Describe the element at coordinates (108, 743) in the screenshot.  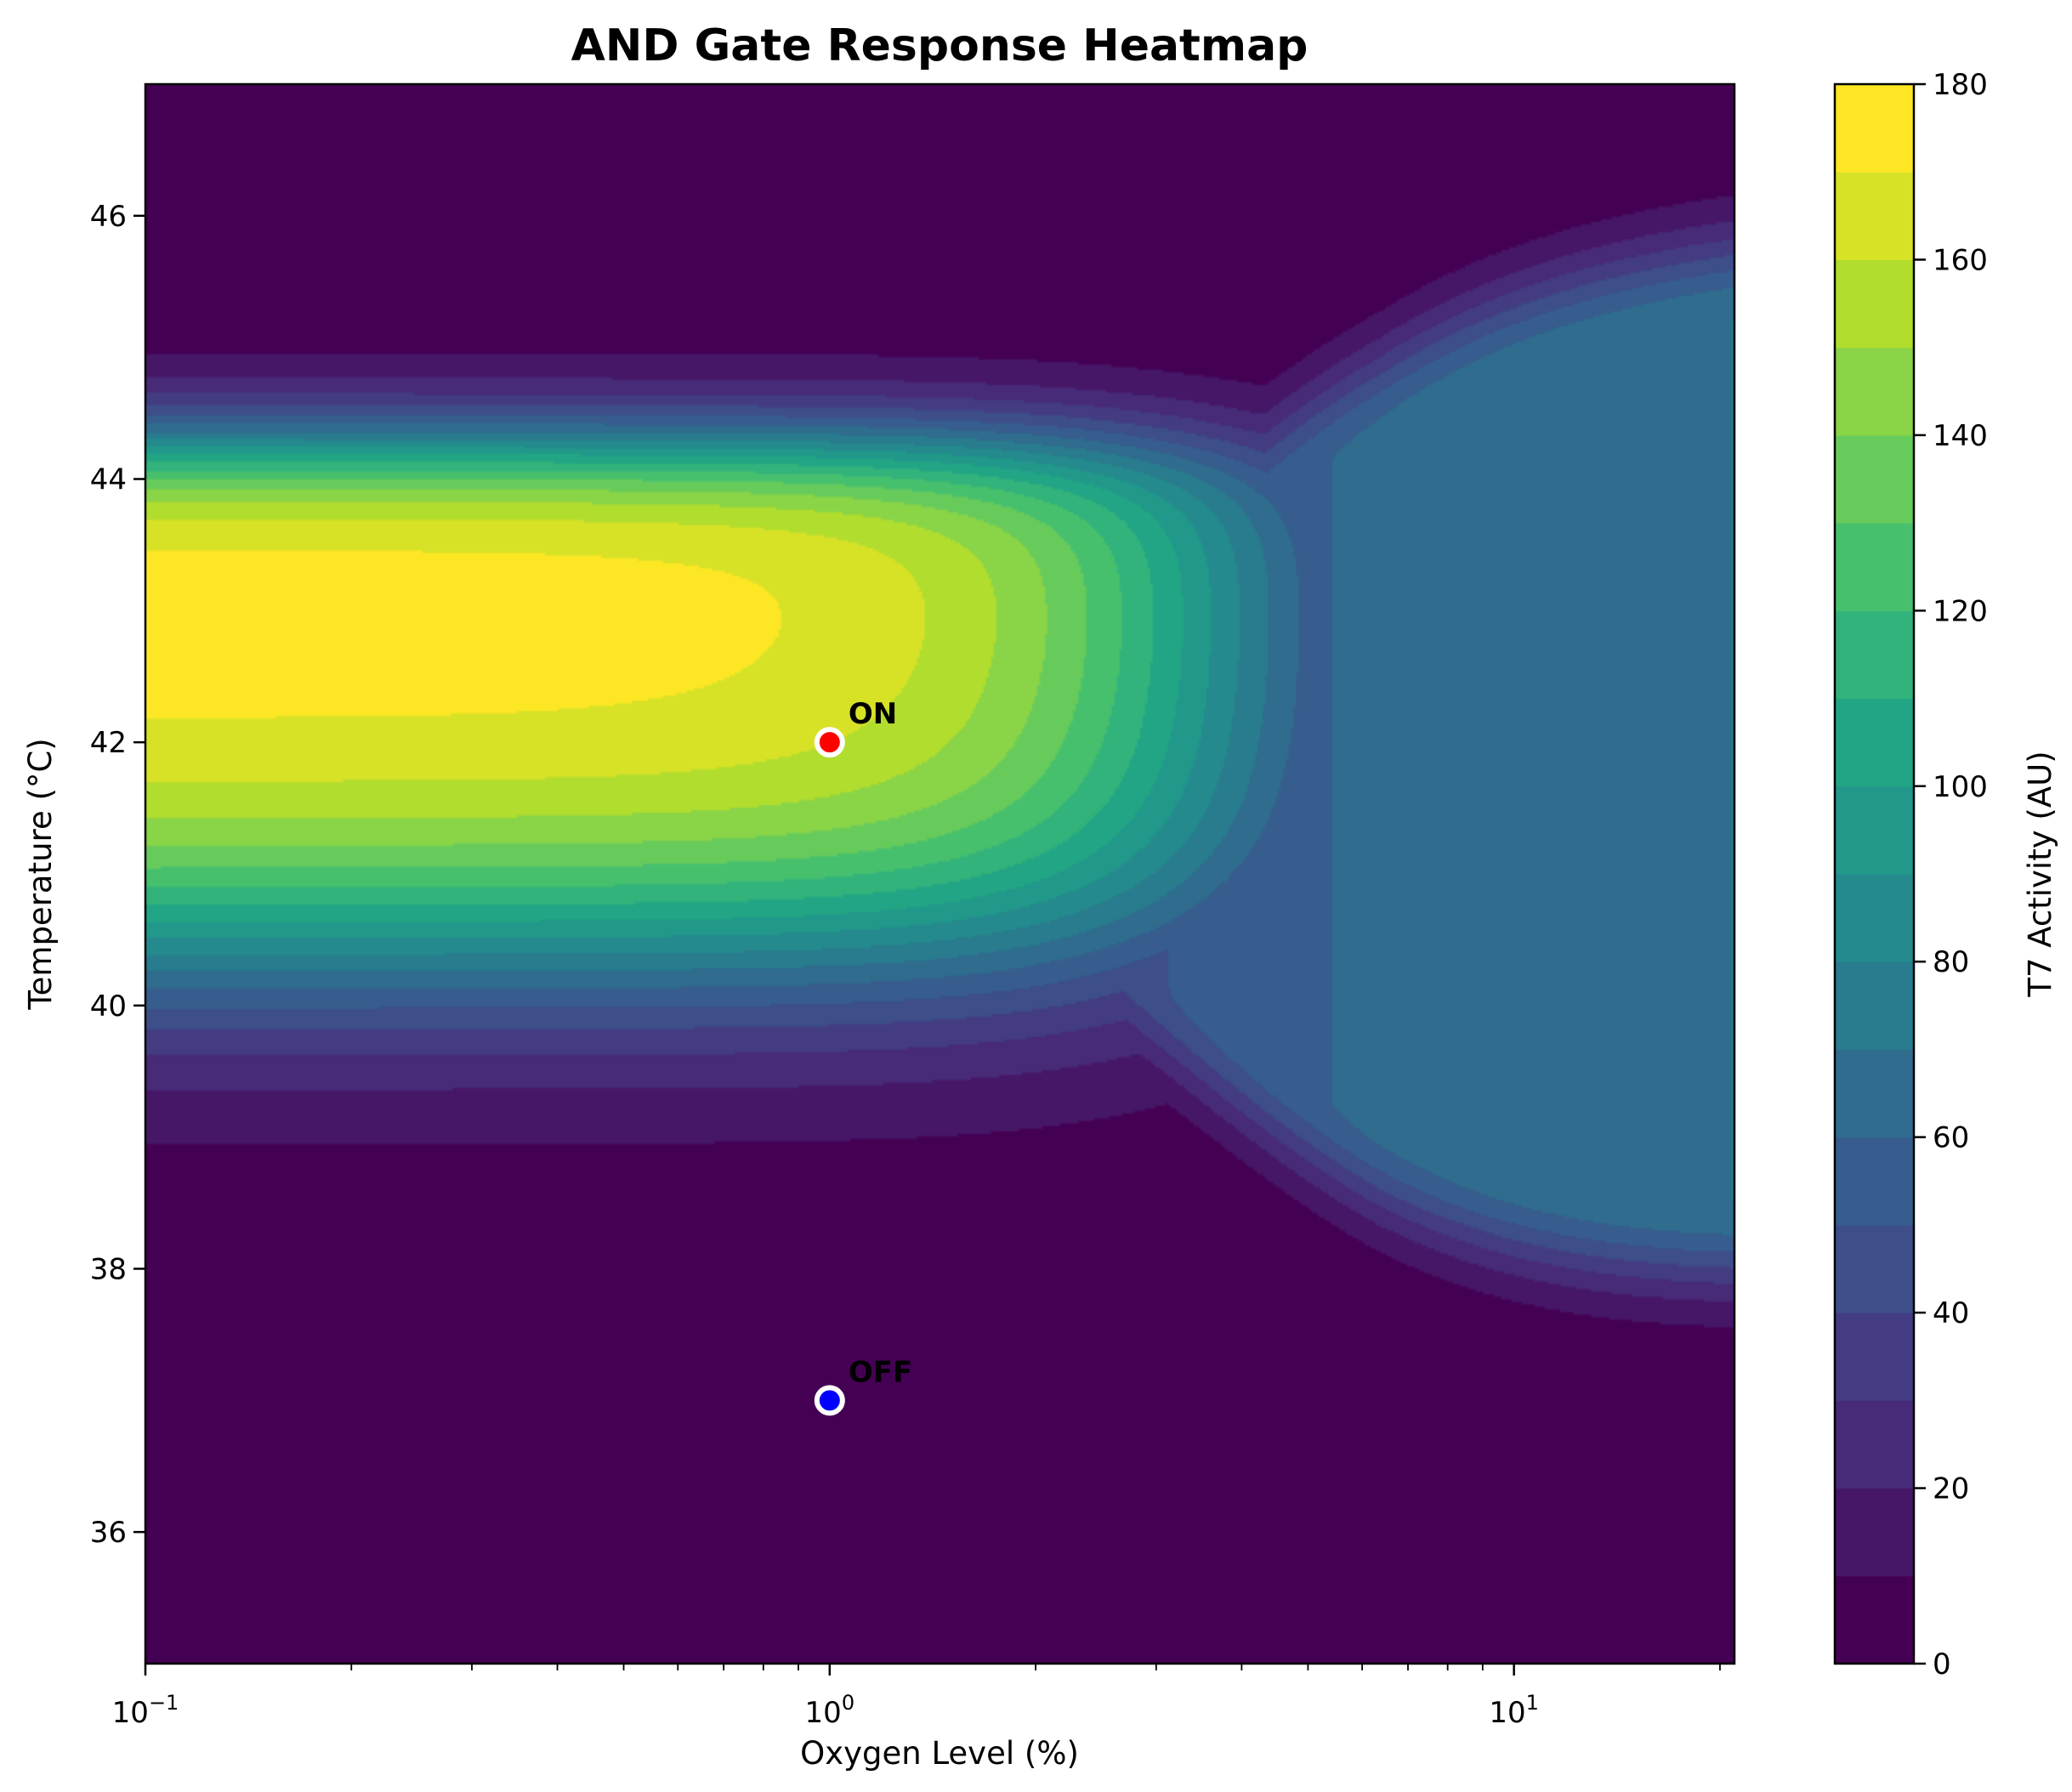
I see `y-tick-label: 42` at that location.